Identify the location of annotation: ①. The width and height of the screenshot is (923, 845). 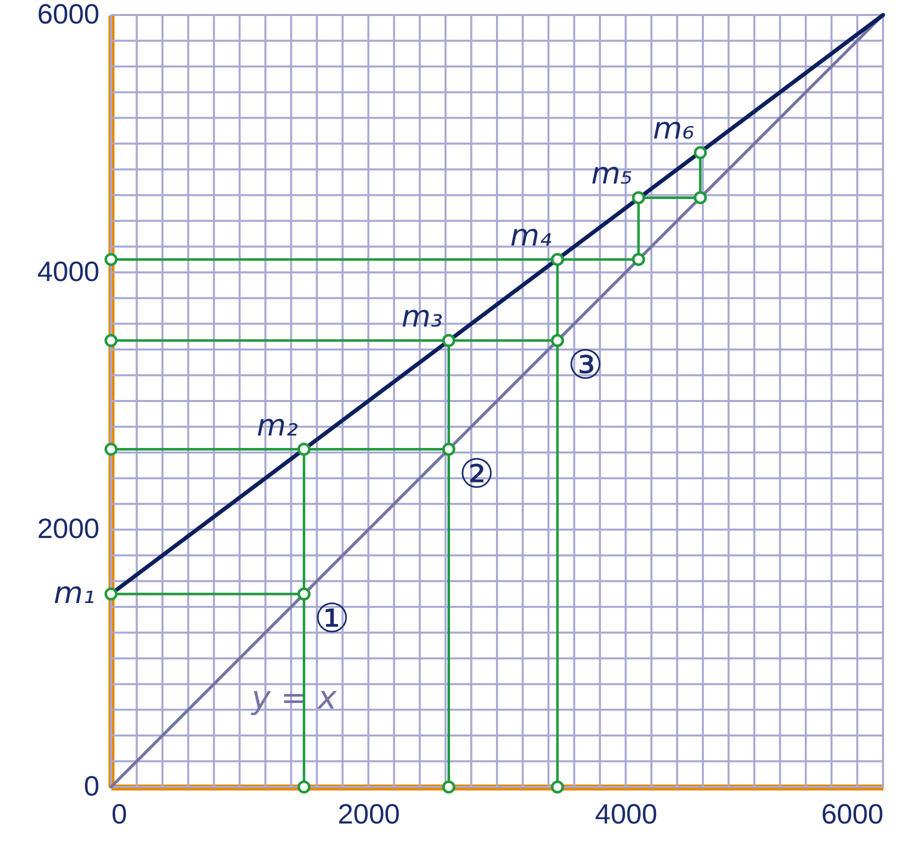
(332, 619).